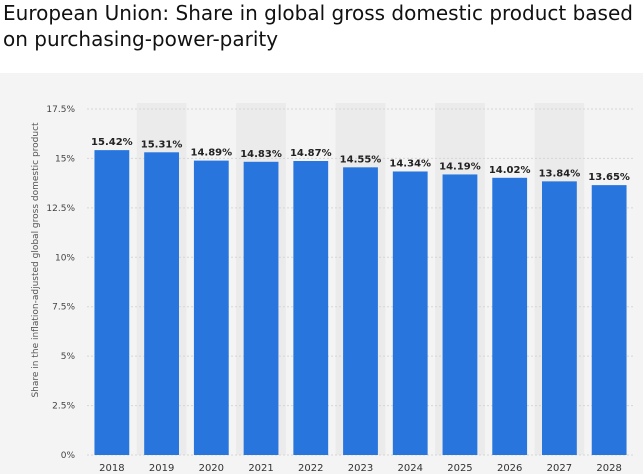  What do you see at coordinates (410, 313) in the screenshot?
I see `bar-2024` at bounding box center [410, 313].